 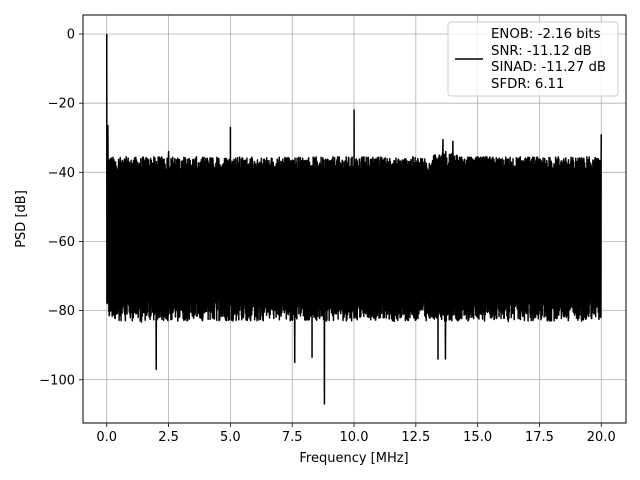 What do you see at coordinates (230, 437) in the screenshot?
I see `x-tick-label: 5.0` at bounding box center [230, 437].